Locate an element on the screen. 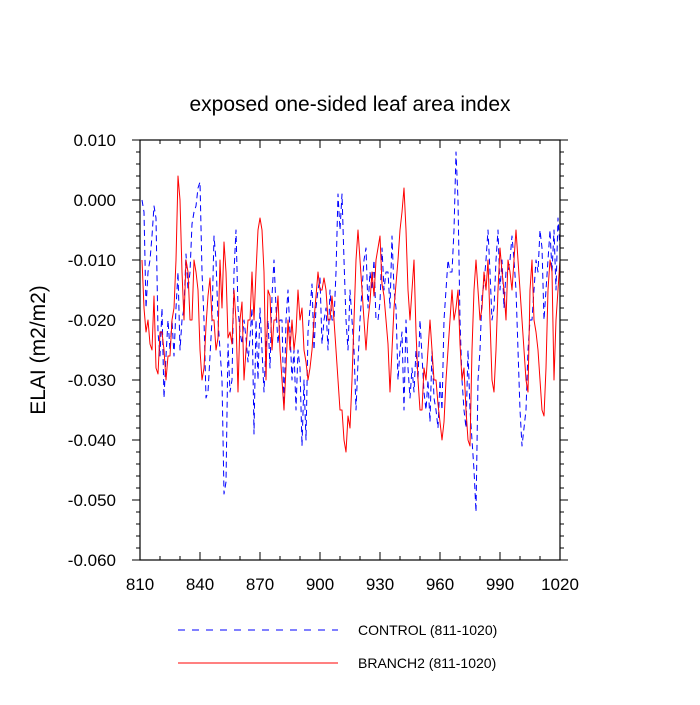 The width and height of the screenshot is (700, 705). x-tick-label: 900 is located at coordinates (320, 584).